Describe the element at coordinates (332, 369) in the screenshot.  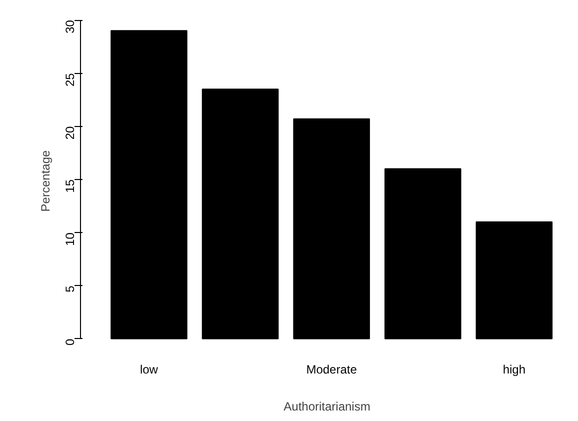
I see `x-tick-label: Moderate` at that location.